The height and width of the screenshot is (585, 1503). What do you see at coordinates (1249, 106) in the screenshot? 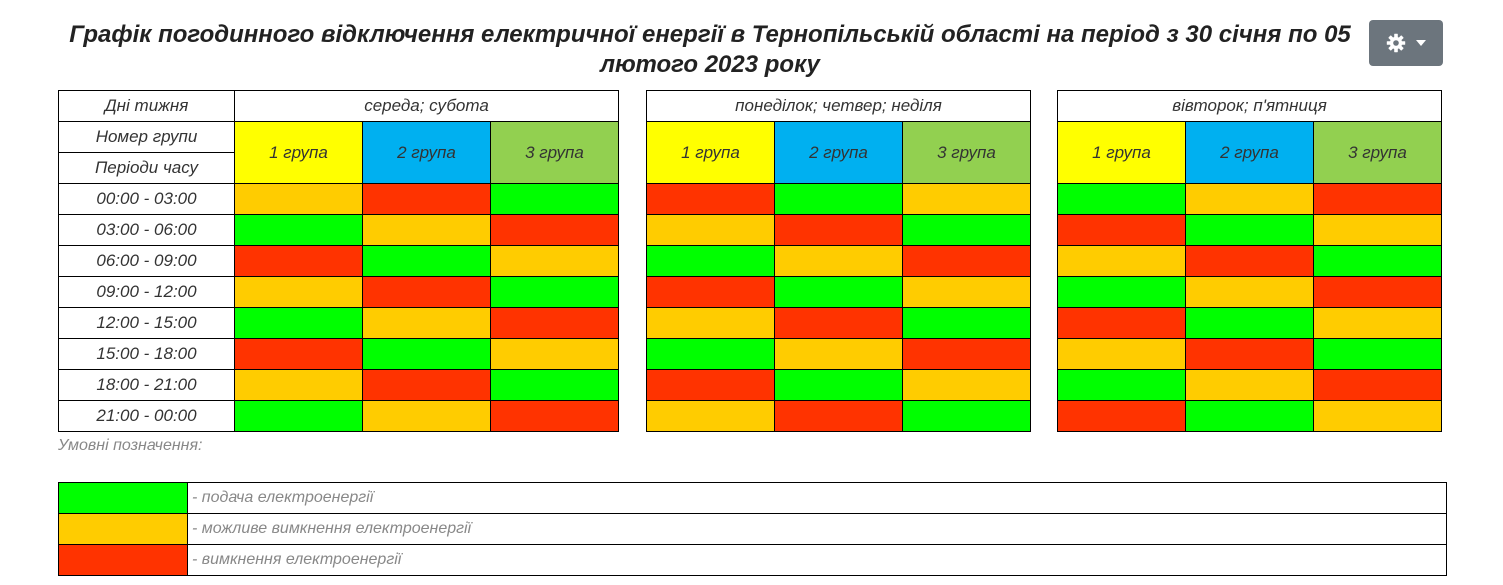
I see `block-days-3: вівторок; п'ятниця` at bounding box center [1249, 106].